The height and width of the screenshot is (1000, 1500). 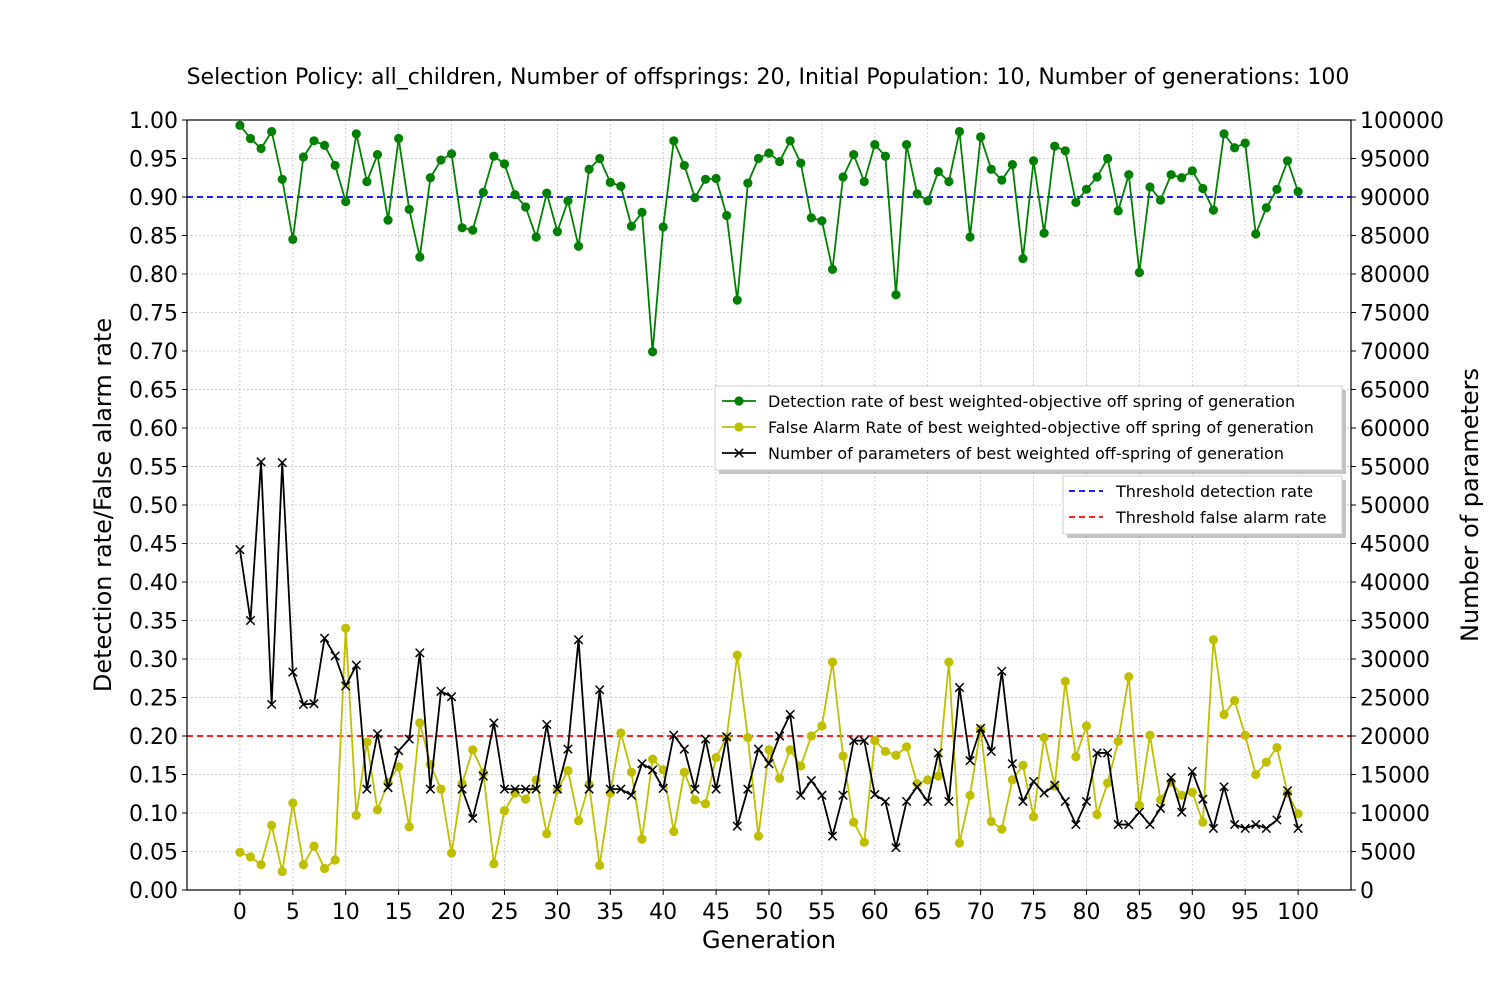 What do you see at coordinates (1198, 517) in the screenshot?
I see `legend-entry: Threshold false alarm rate` at bounding box center [1198, 517].